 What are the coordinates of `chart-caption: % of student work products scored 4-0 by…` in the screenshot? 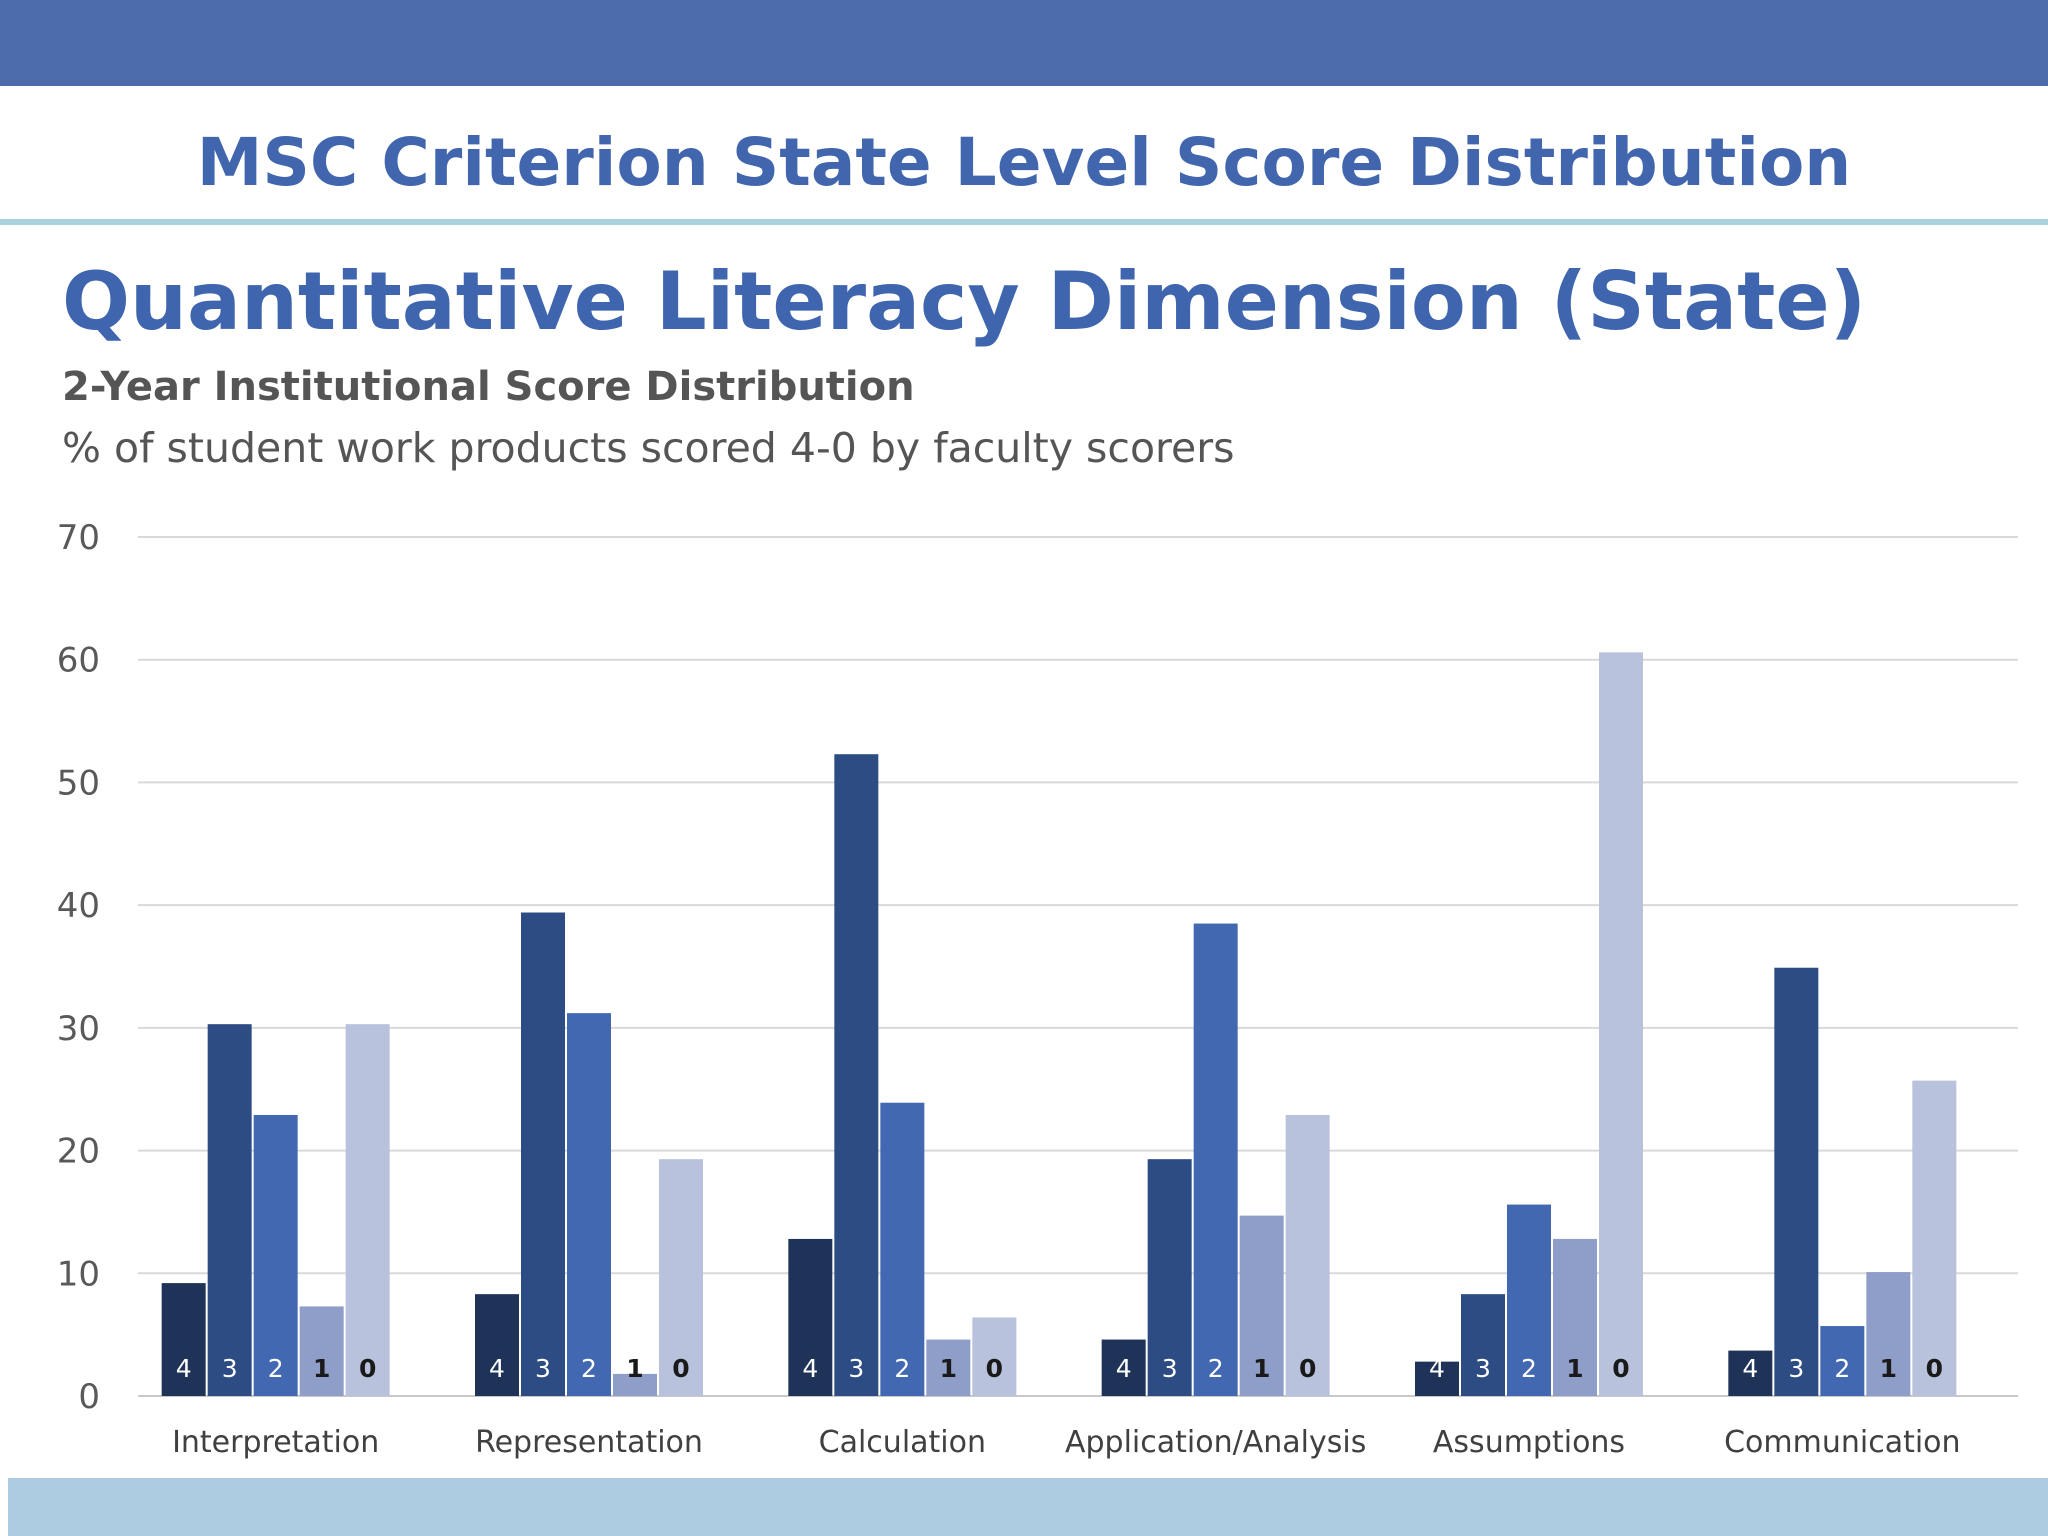 It's located at (648, 448).